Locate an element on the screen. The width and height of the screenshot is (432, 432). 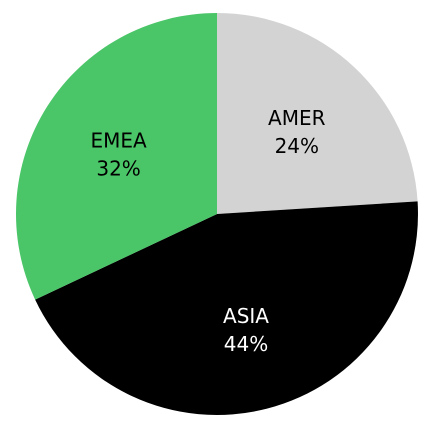
slice-label-amer: AMER is located at coordinates (297, 118).